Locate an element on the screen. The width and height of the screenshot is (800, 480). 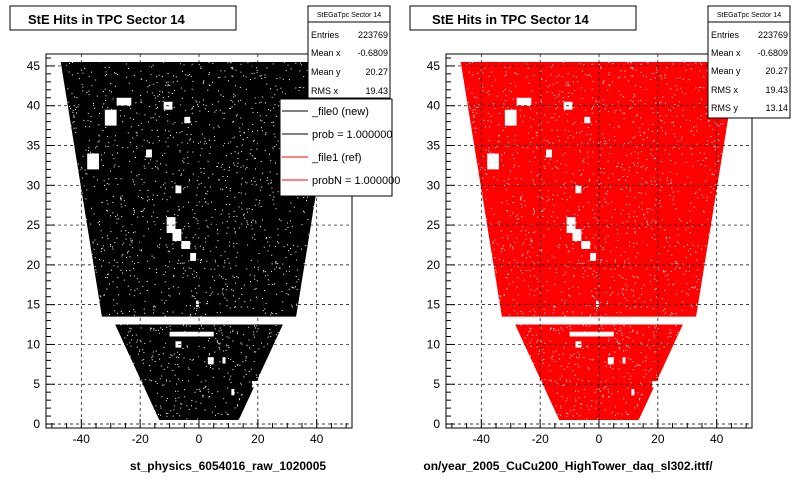
left-stats-label-mean-y: Mean y is located at coordinates (326, 72).